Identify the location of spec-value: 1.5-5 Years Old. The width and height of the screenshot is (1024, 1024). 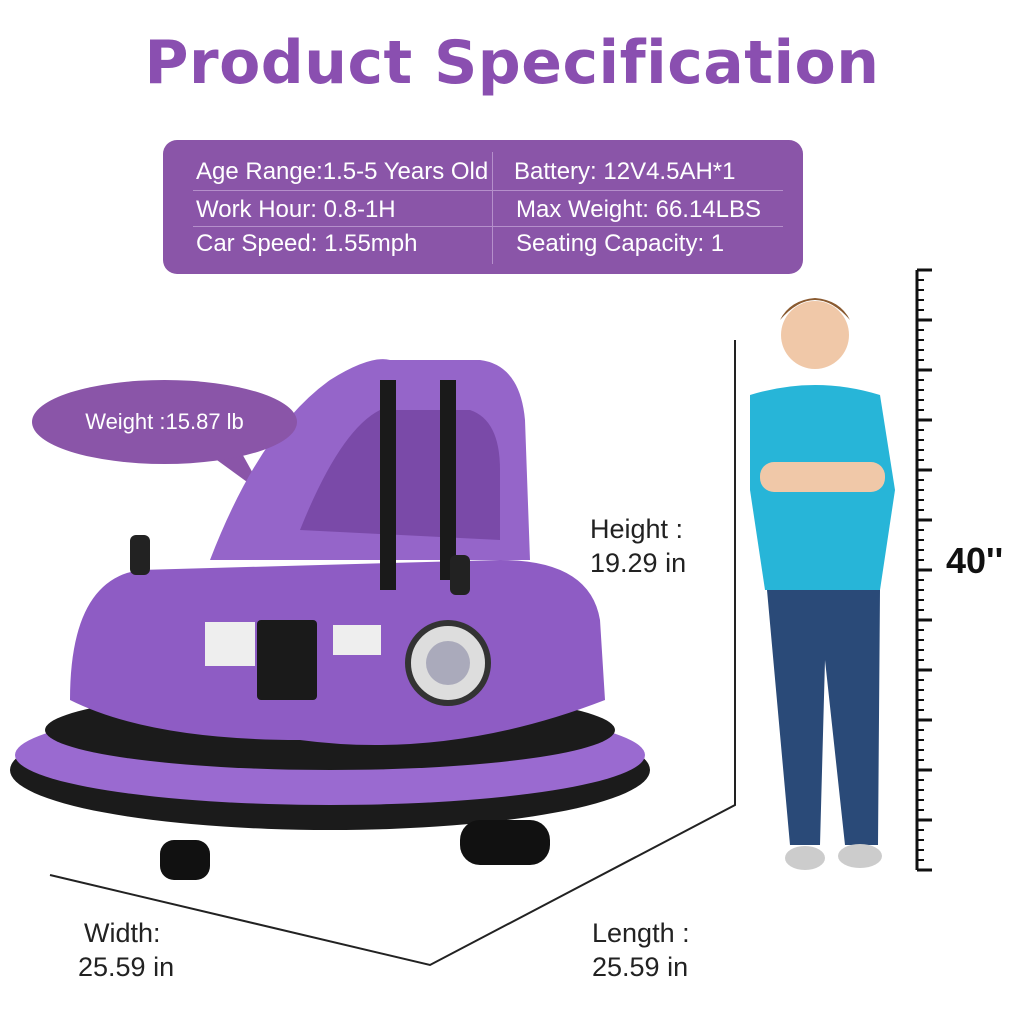
(405, 171).